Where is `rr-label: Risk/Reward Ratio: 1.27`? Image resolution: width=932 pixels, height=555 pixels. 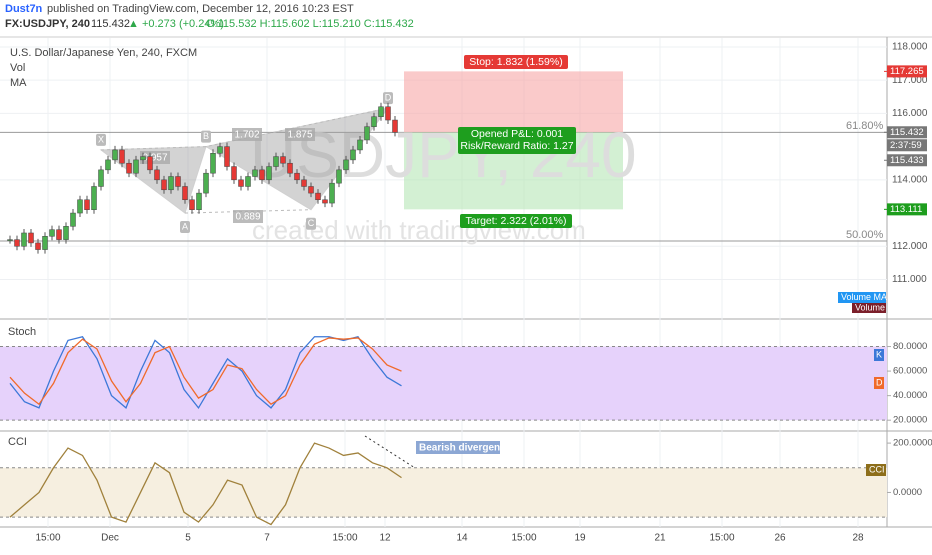
rr-label: Risk/Reward Ratio: 1.27 is located at coordinates (516, 146).